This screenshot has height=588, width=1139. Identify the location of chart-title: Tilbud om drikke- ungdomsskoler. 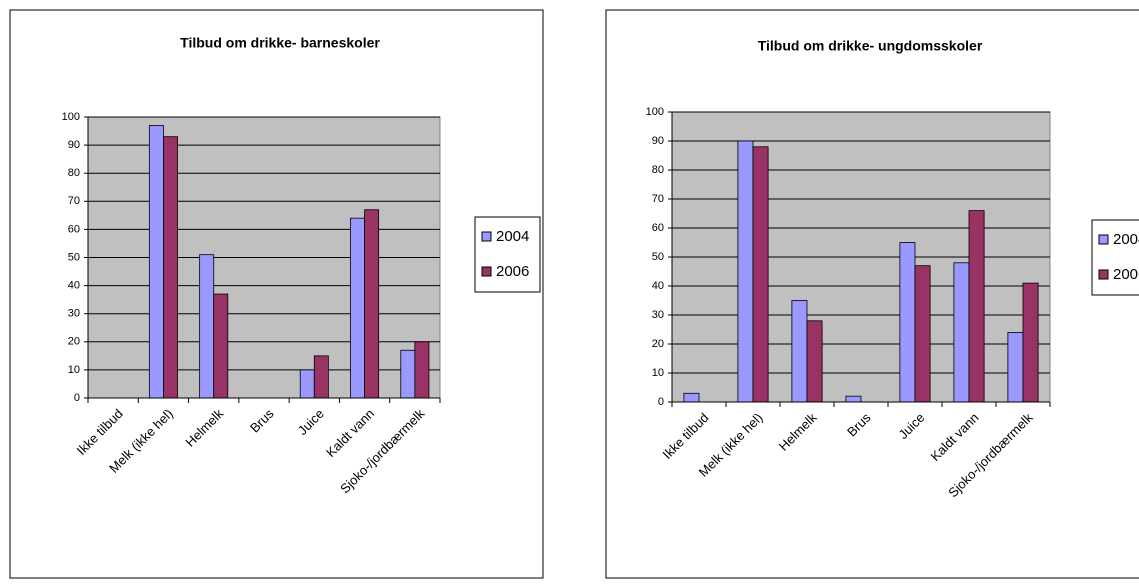
(870, 46).